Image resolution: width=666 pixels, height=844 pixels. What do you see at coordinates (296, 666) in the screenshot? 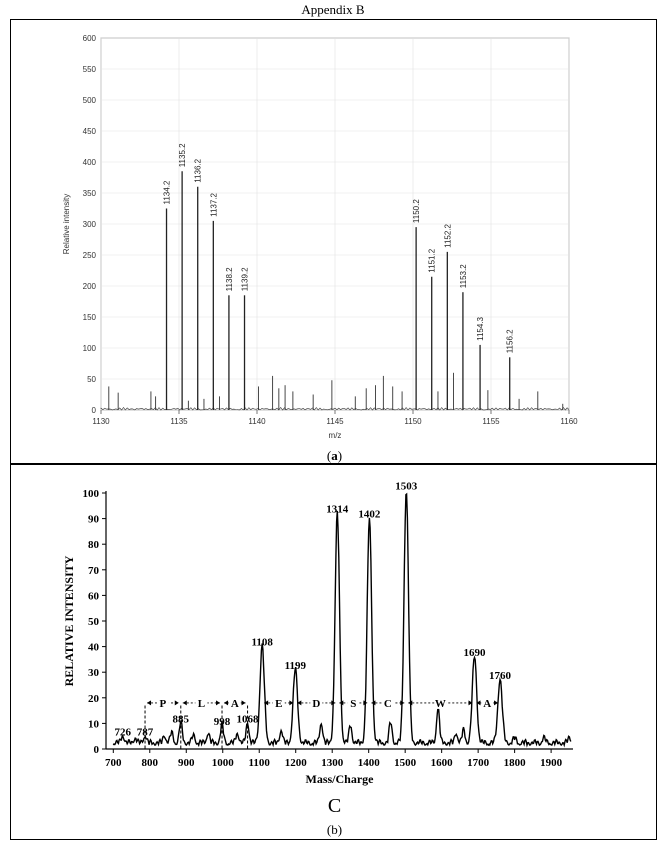
I see `peak-label-b: 1199` at bounding box center [296, 666].